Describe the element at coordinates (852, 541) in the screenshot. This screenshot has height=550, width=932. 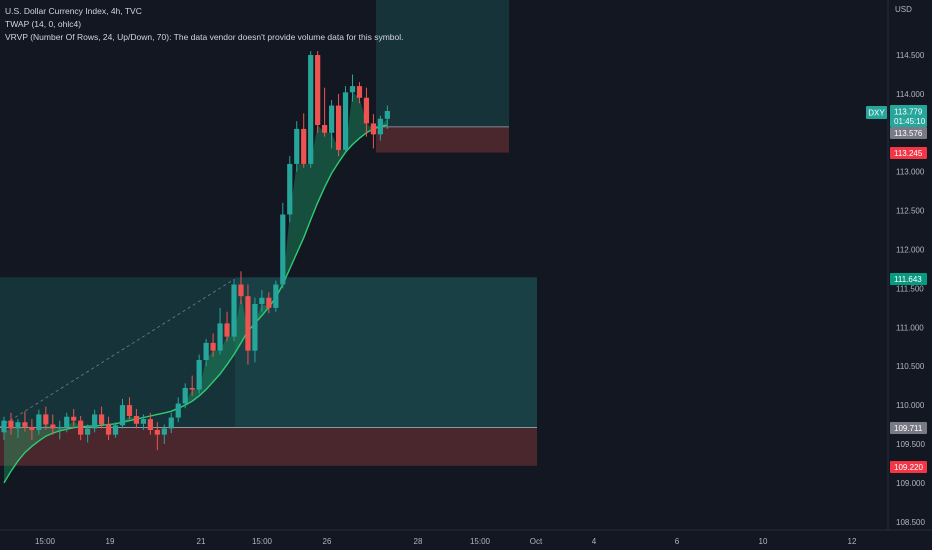
I see `time-tick-label: 12` at that location.